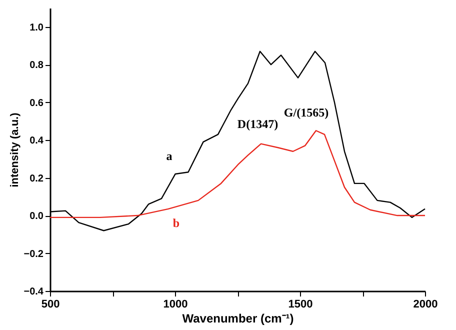 Image resolution: width=456 pixels, height=330 pixels. What do you see at coordinates (37, 178) in the screenshot?
I see `y-tick-label: 0.2` at bounding box center [37, 178].